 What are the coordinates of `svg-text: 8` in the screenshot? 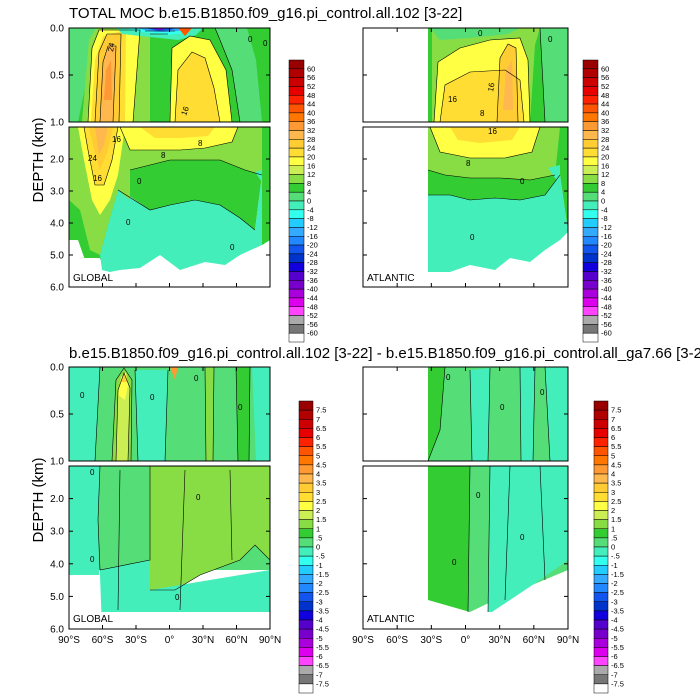 It's located at (163, 155).